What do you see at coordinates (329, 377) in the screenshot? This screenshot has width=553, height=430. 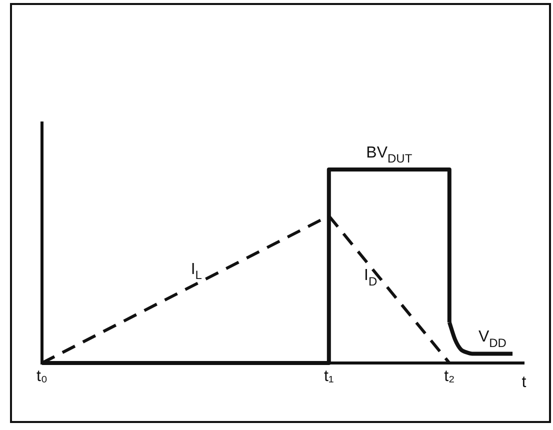 I see `x-tick-label: t₁` at bounding box center [329, 377].